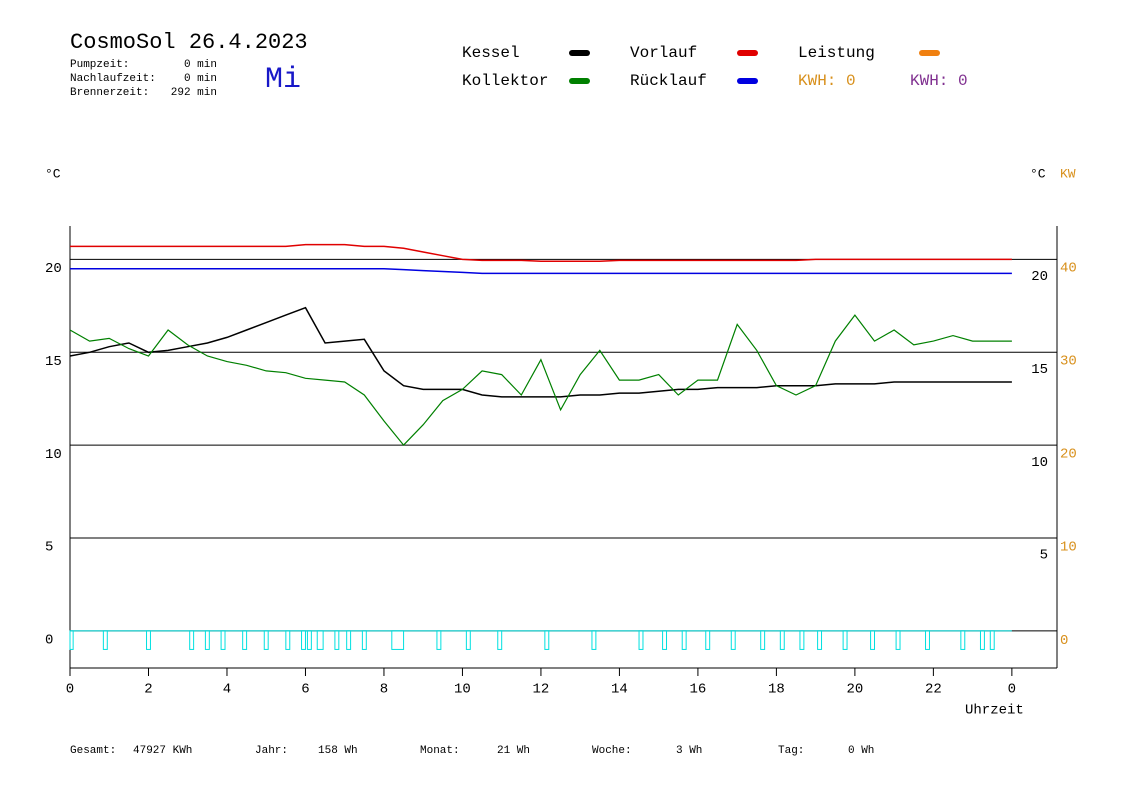 The width and height of the screenshot is (1148, 812). I want to click on y-tick-label: 0, so click(49, 641).